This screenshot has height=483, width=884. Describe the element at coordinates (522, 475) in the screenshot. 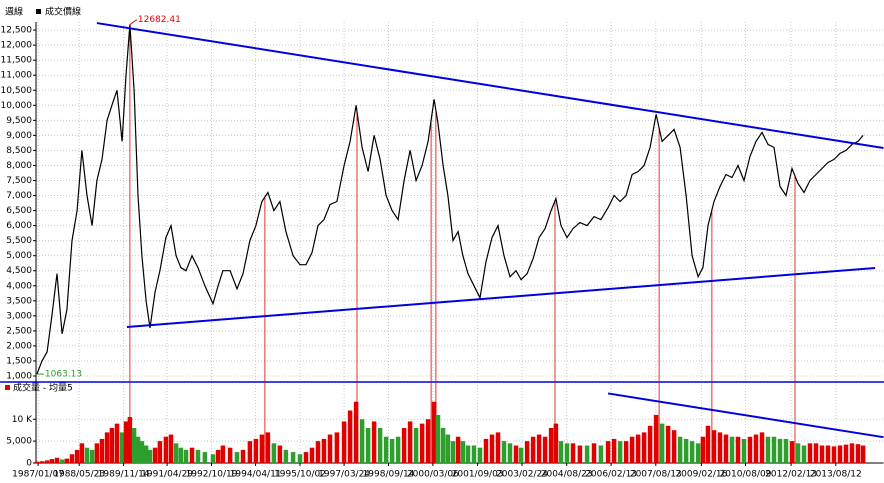

I see `x-tick-label: 2003/02/24` at that location.